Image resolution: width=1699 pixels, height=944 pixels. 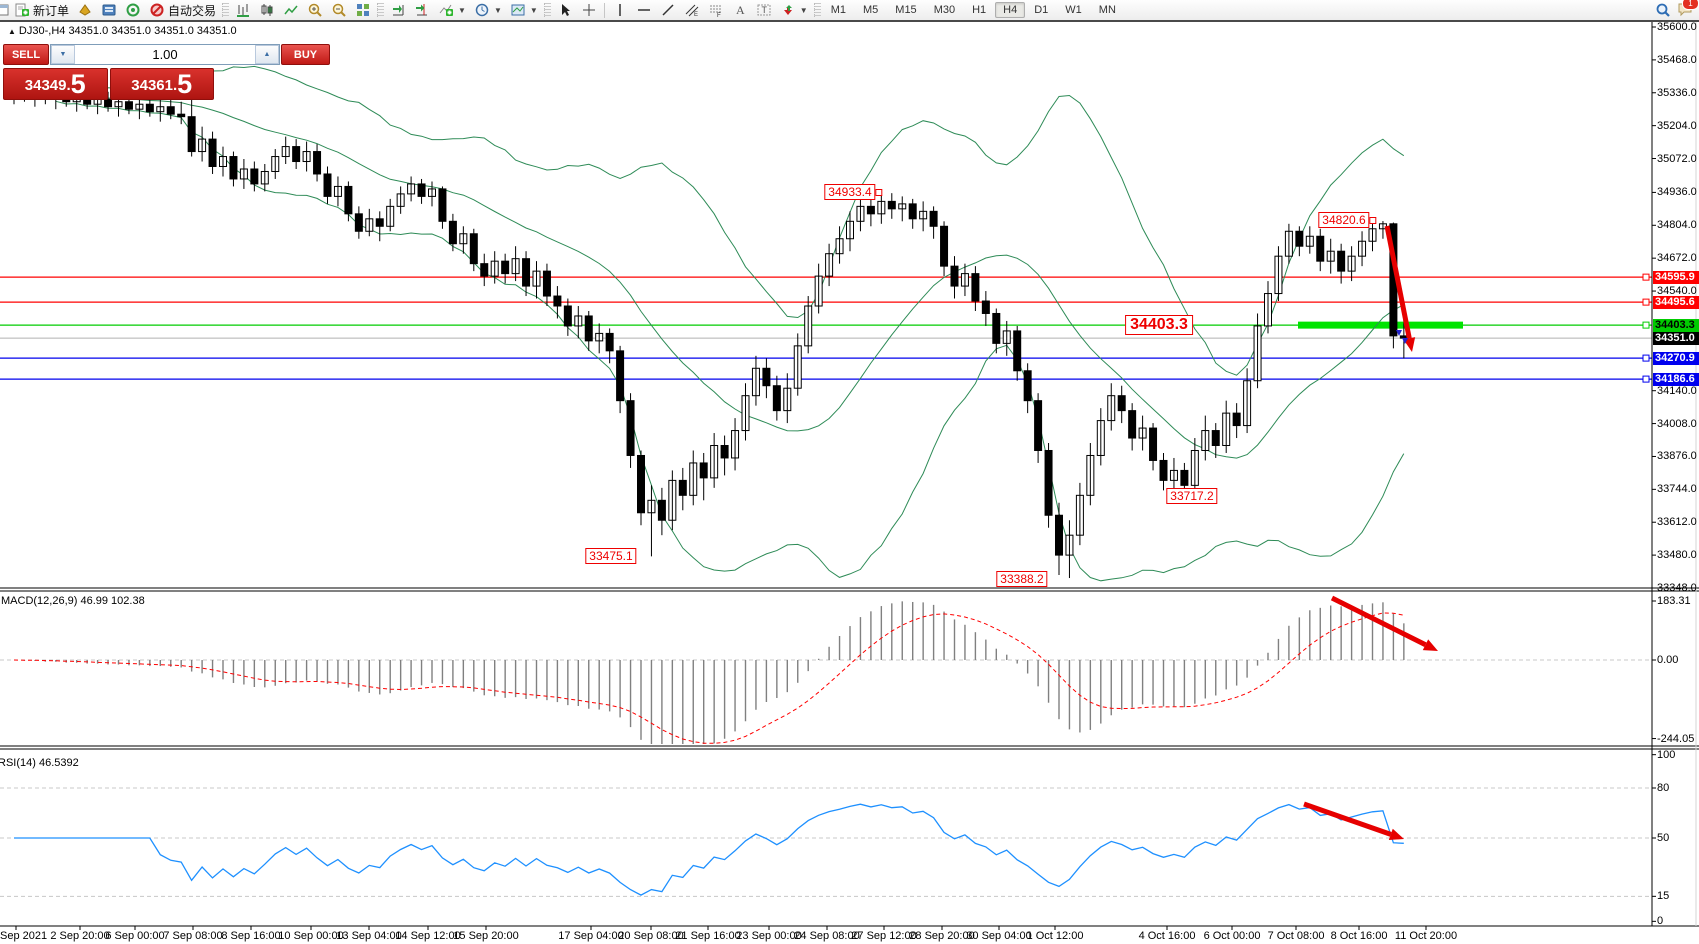 I want to click on fibonacci-tool-button: F, so click(x=716, y=10).